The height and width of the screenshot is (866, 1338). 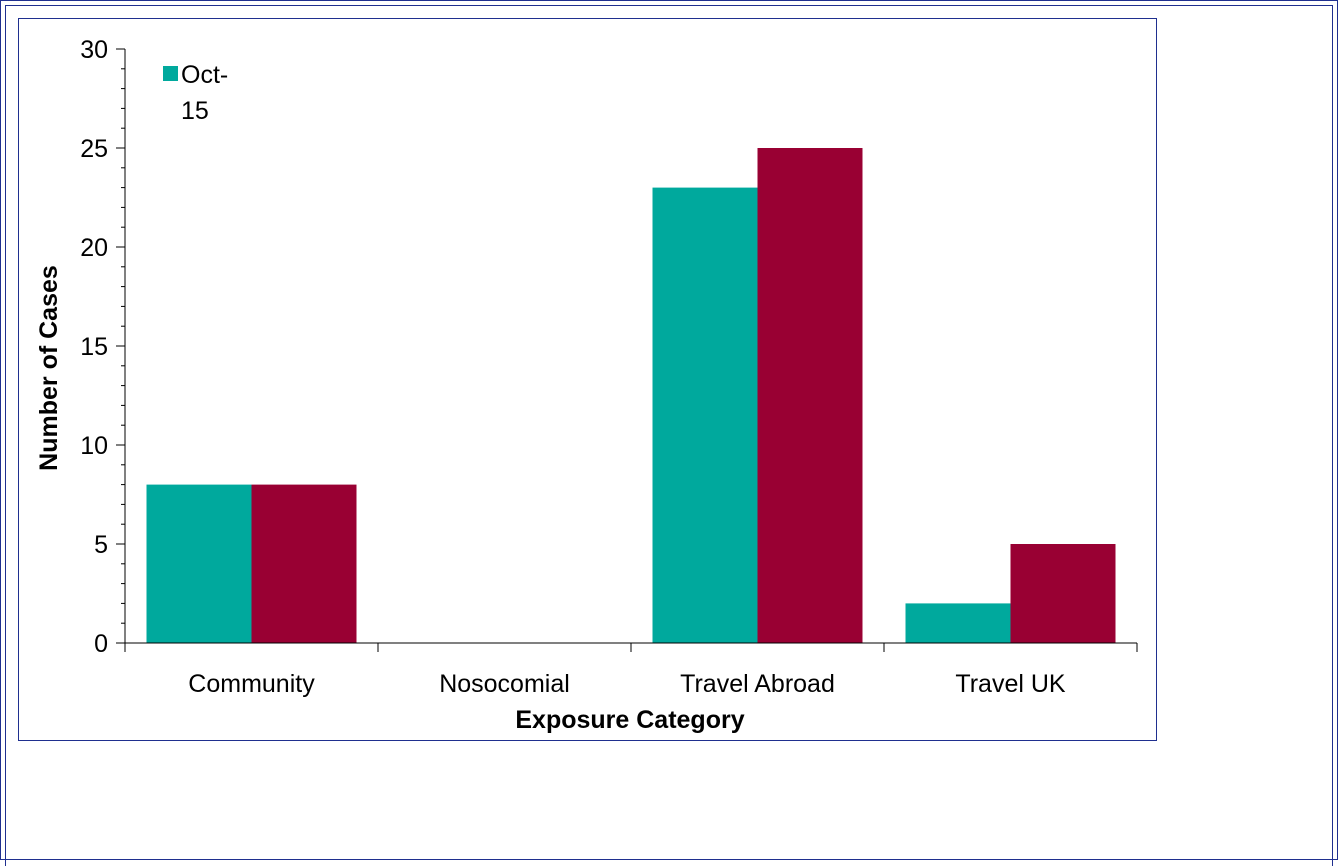 I want to click on legend-label-line-2: 15, so click(x=195, y=111).